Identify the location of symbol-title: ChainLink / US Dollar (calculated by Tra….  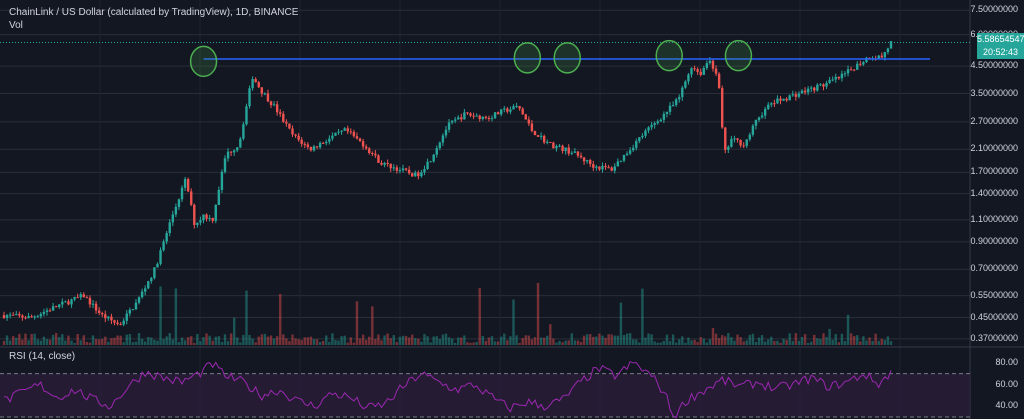
(154, 12).